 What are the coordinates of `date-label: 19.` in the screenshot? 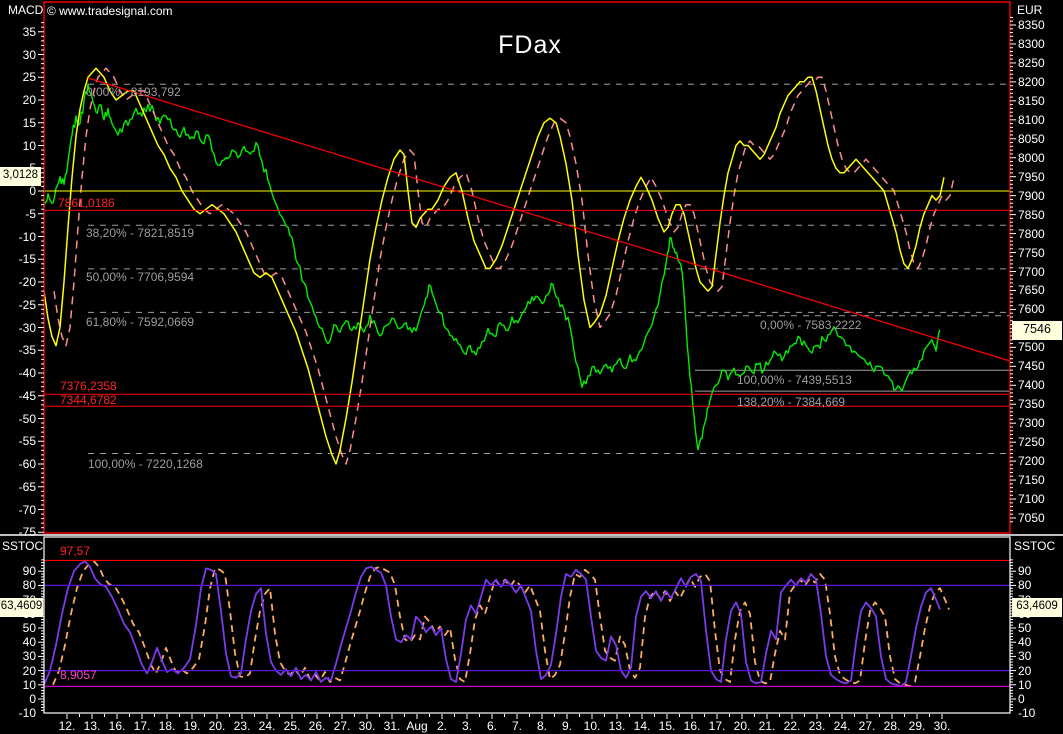 It's located at (192, 726).